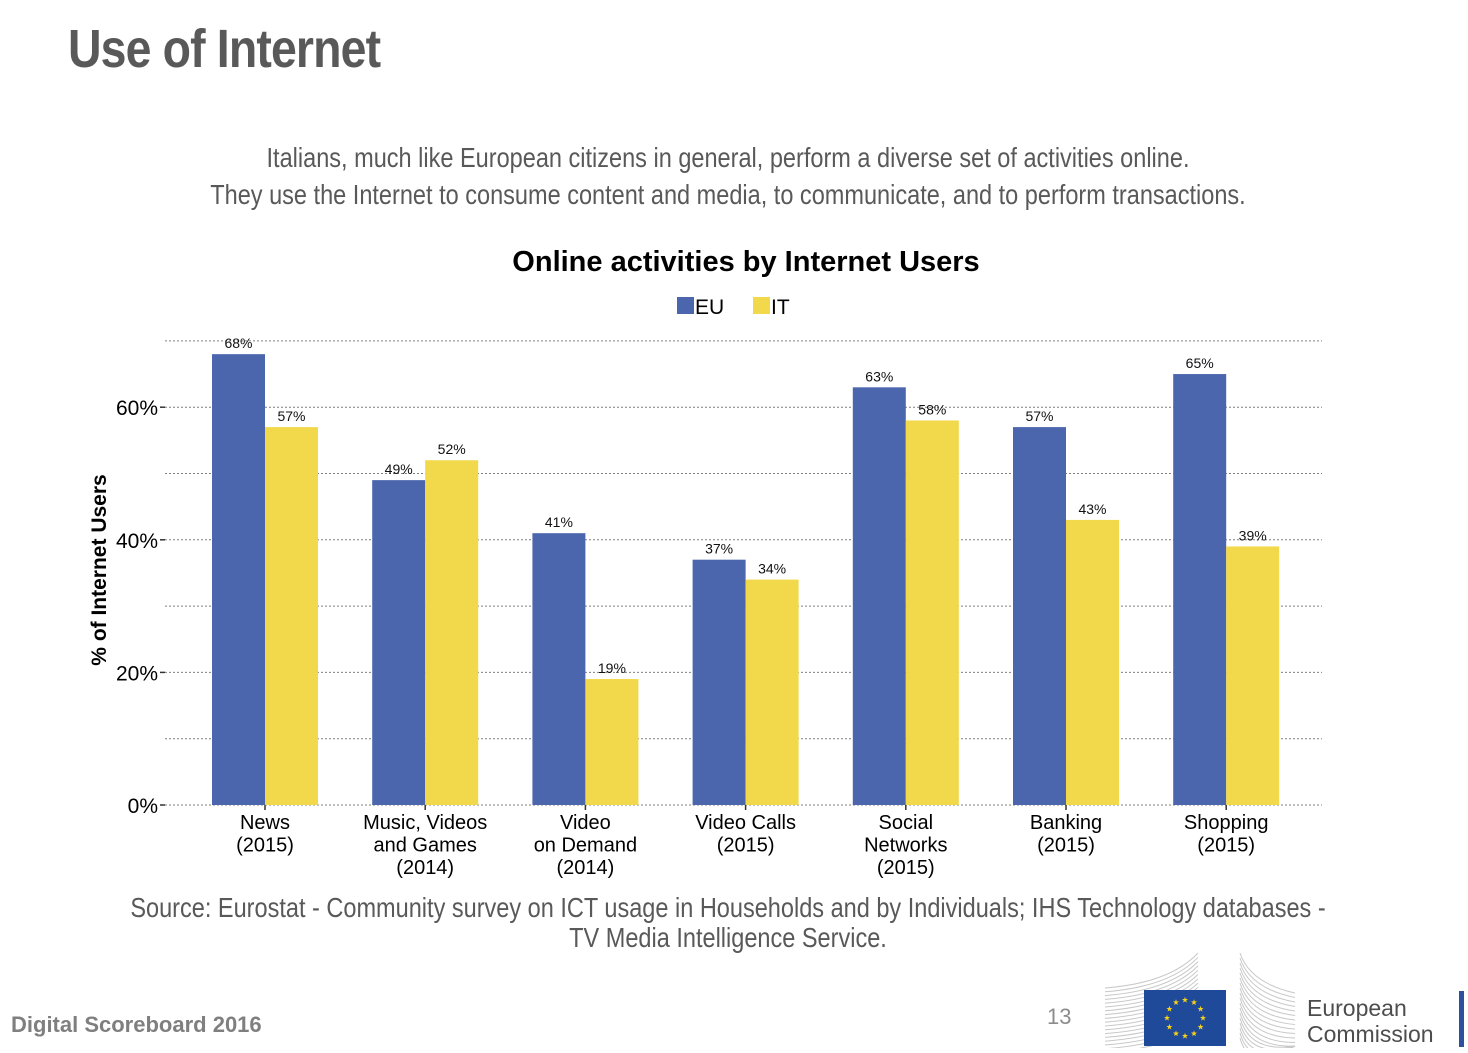 This screenshot has height=1053, width=1468. I want to click on bar-value-label: 37%, so click(719, 549).